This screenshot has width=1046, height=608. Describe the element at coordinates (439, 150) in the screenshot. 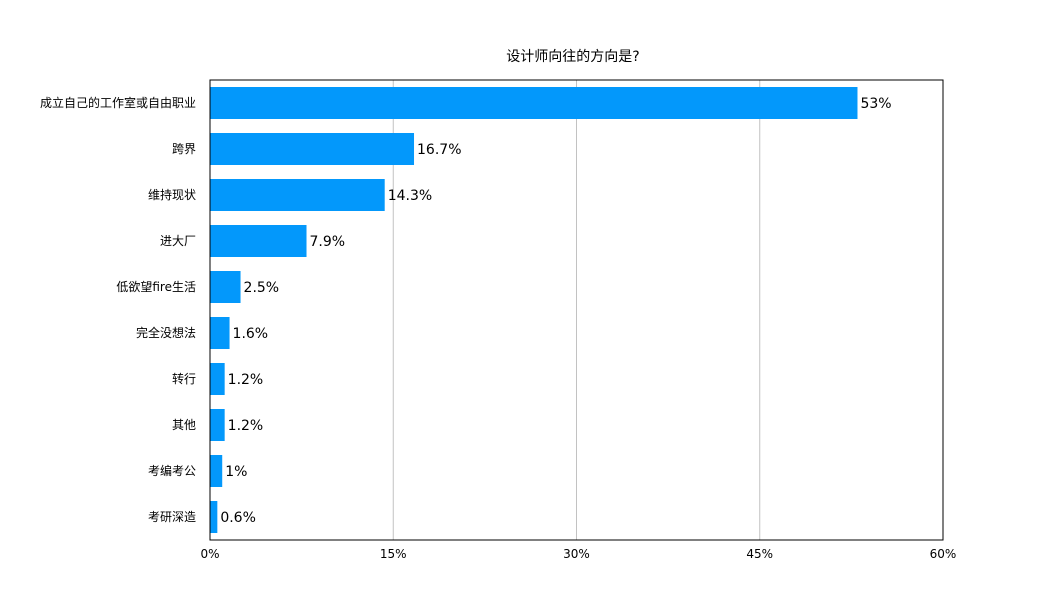

I see `data-label: 16.7%` at that location.